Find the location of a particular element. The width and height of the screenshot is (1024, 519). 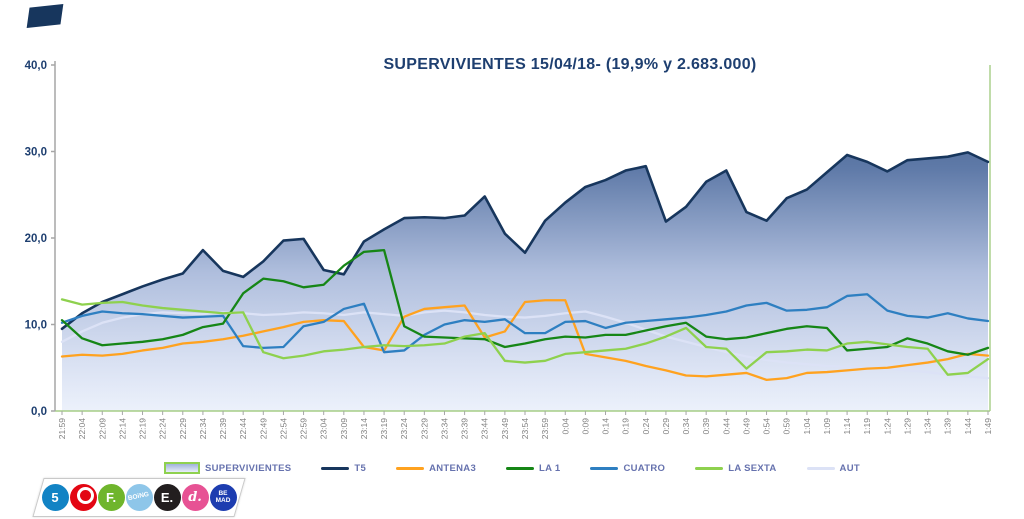

y-tick-label: 10,0 is located at coordinates (36, 326).